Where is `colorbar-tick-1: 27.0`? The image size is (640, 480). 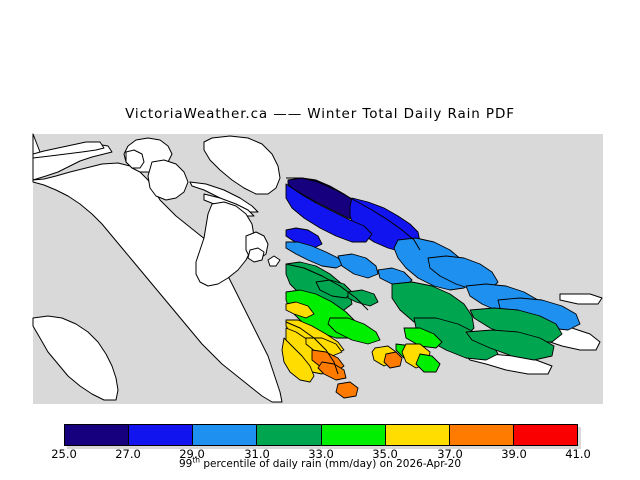
colorbar-tick-1: 27.0 is located at coordinates (128, 454).